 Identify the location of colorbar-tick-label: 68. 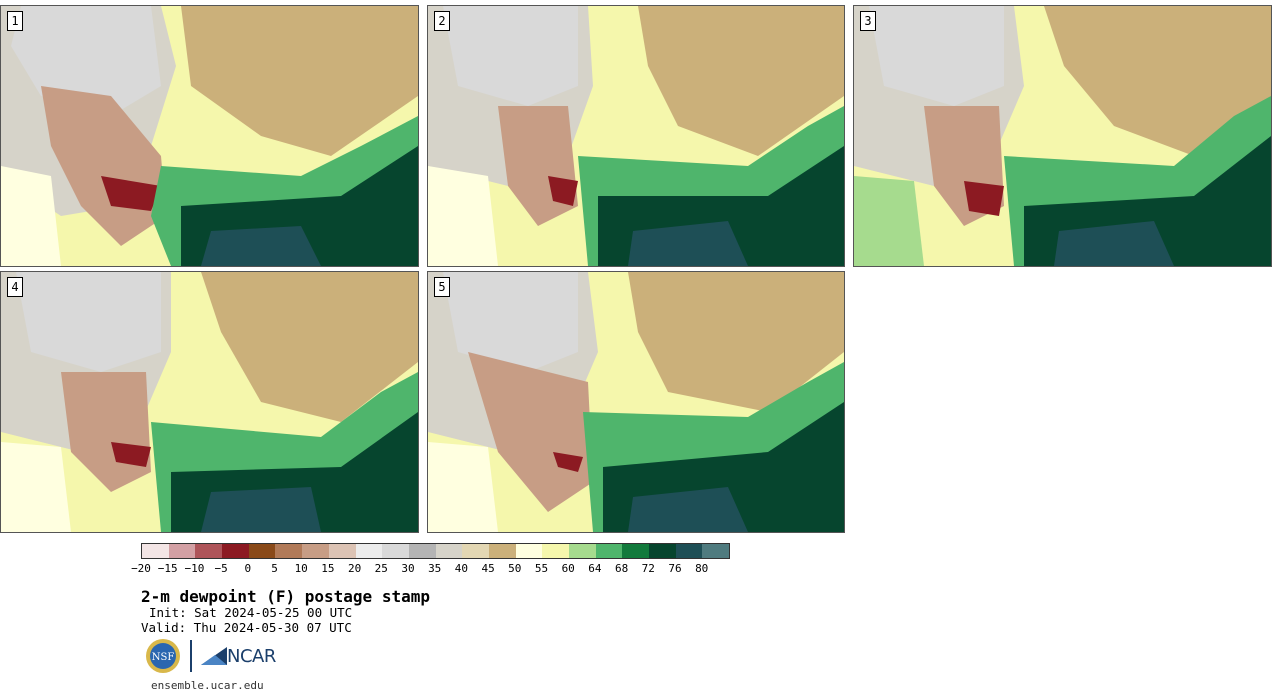
(621, 568).